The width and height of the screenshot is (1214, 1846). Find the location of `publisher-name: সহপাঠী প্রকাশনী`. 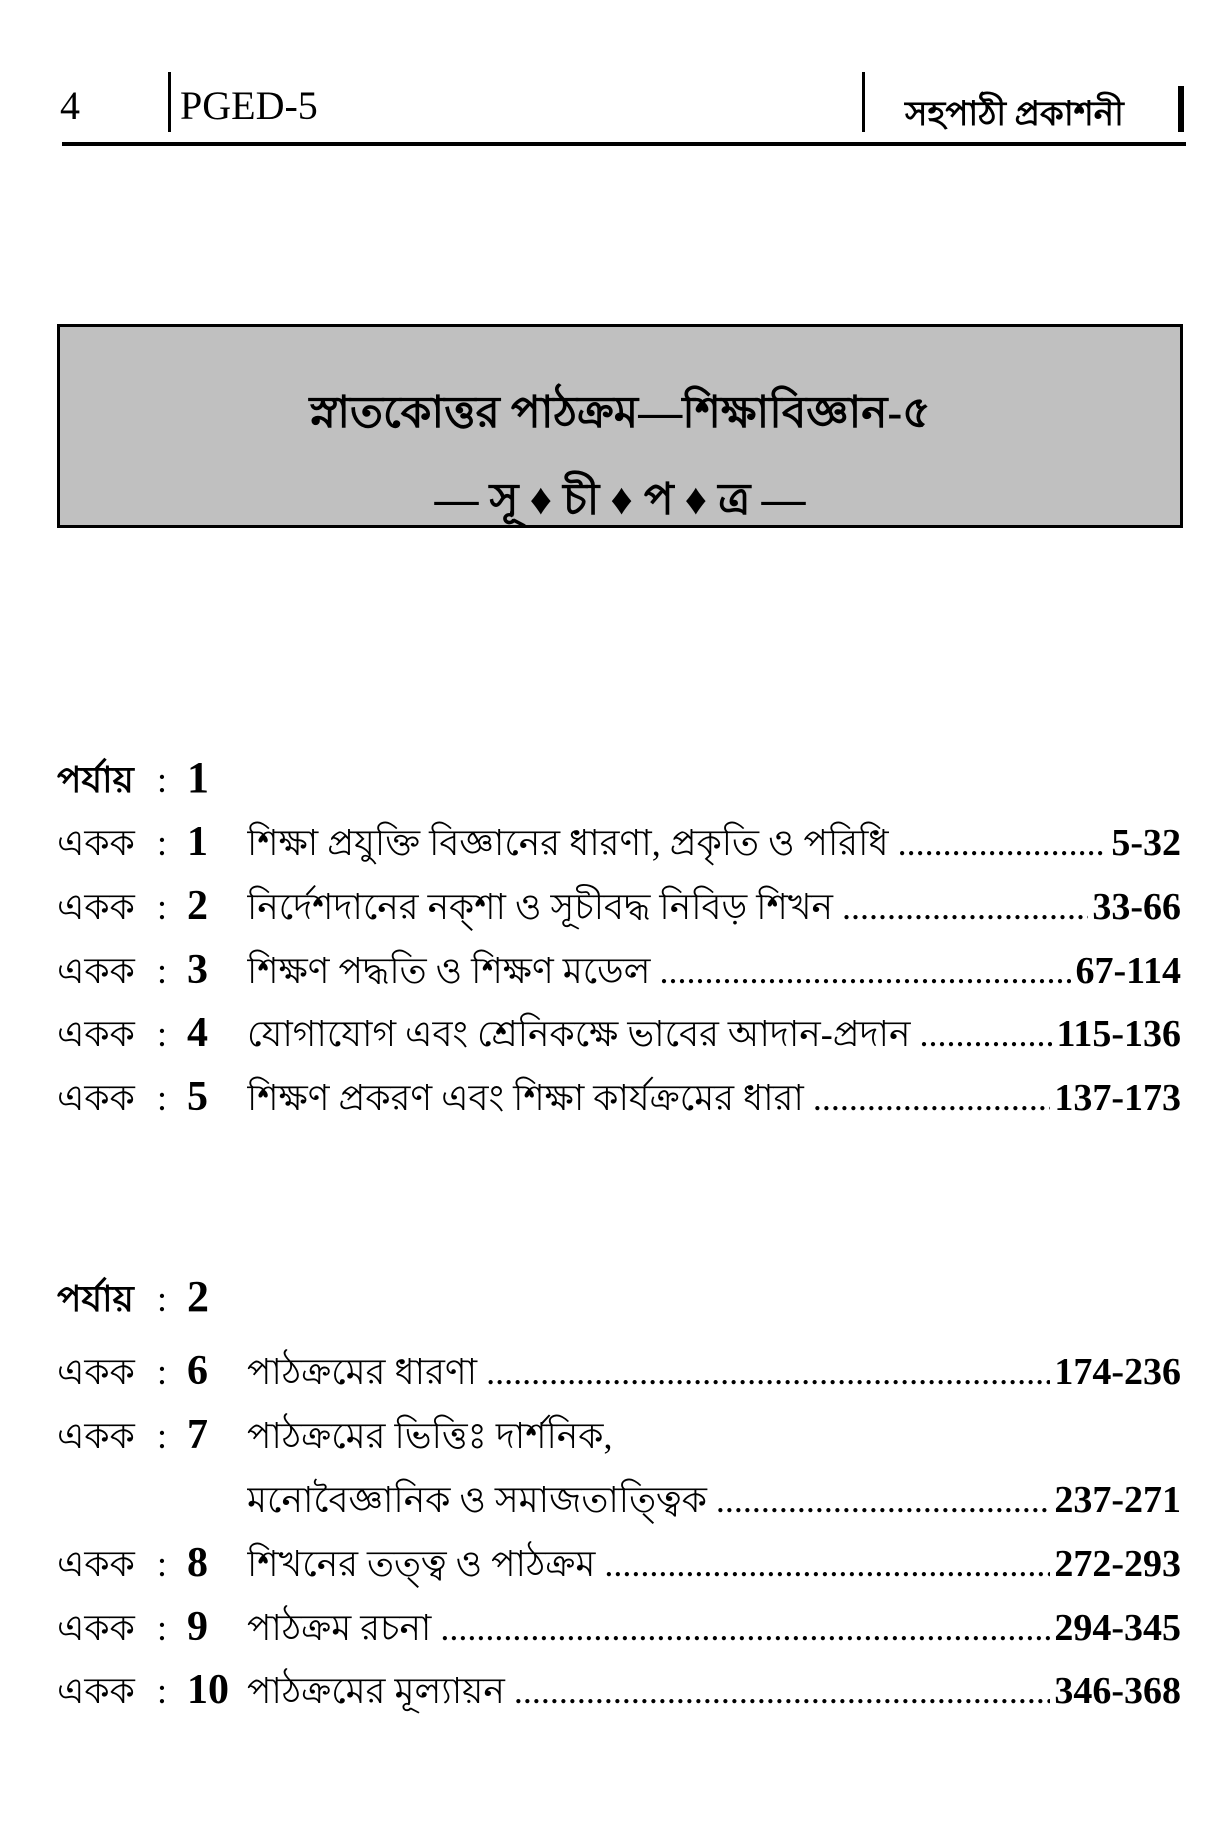

publisher-name: সহপাঠী প্রকাশনী is located at coordinates (1014, 114).